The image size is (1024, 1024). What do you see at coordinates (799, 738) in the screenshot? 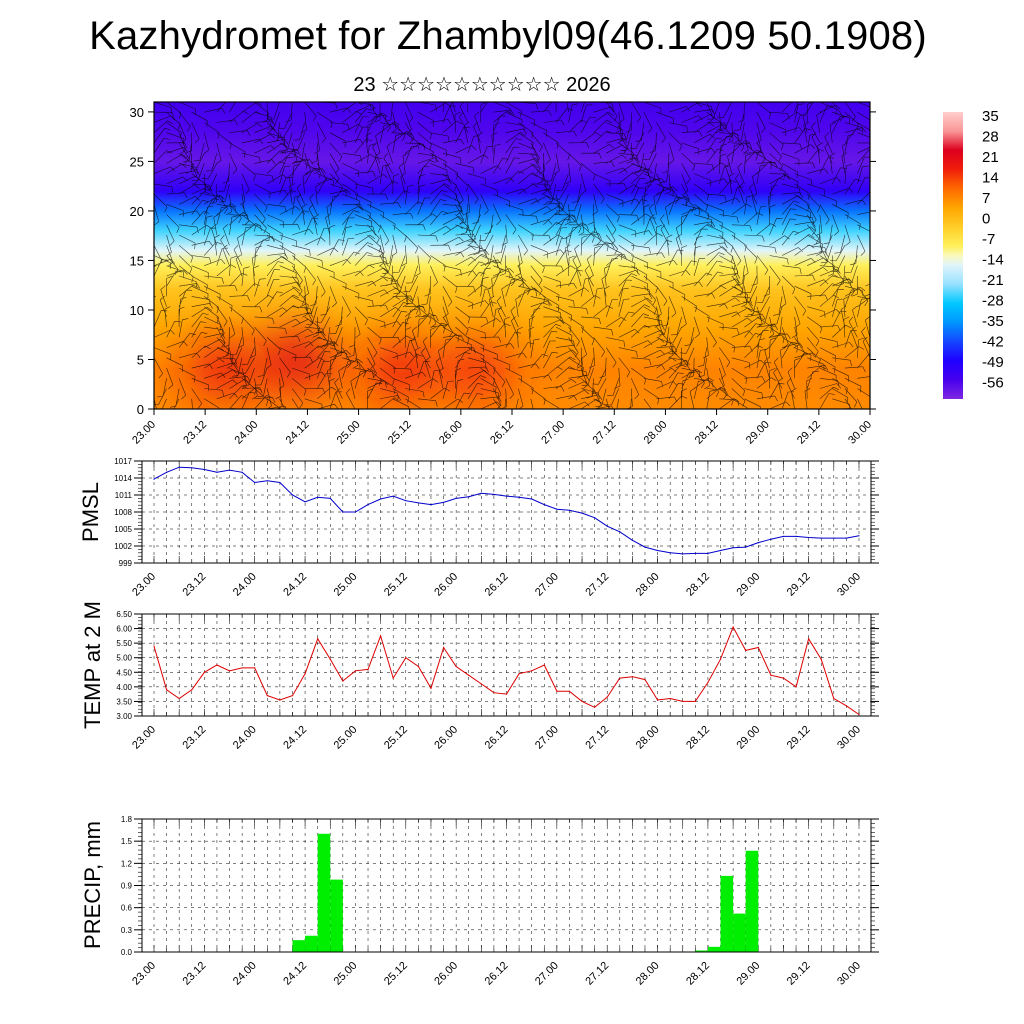
I see `x-tick-label: 29.12` at bounding box center [799, 738].